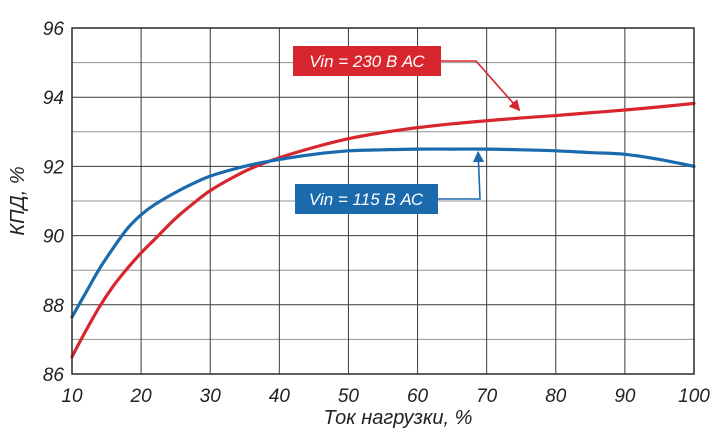 This screenshot has height=433, width=722. Describe the element at coordinates (72, 396) in the screenshot. I see `x-tick-label-10: 10` at that location.